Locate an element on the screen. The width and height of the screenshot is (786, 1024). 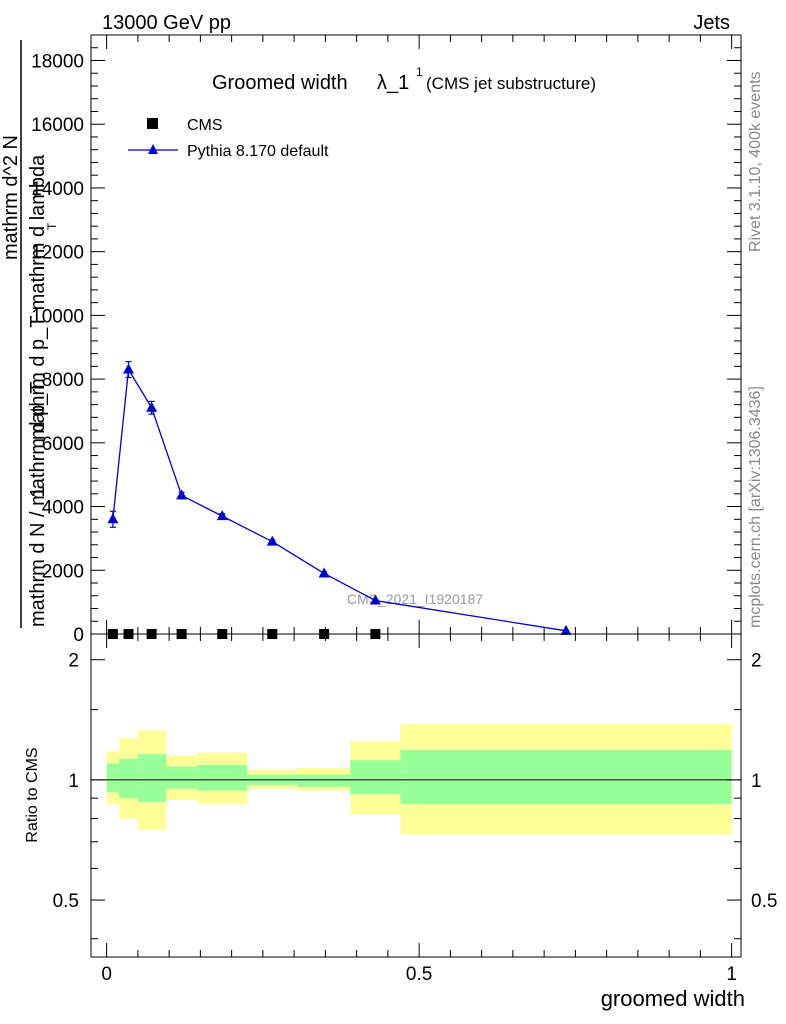
y-tick-label: 18000 is located at coordinates (57, 61).